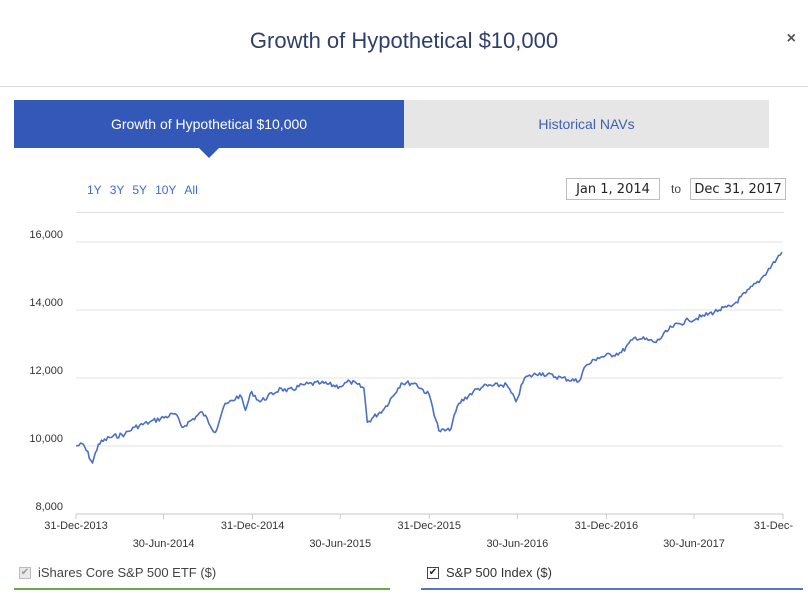  What do you see at coordinates (46, 439) in the screenshot?
I see `y-tick-label: 10,000` at bounding box center [46, 439].